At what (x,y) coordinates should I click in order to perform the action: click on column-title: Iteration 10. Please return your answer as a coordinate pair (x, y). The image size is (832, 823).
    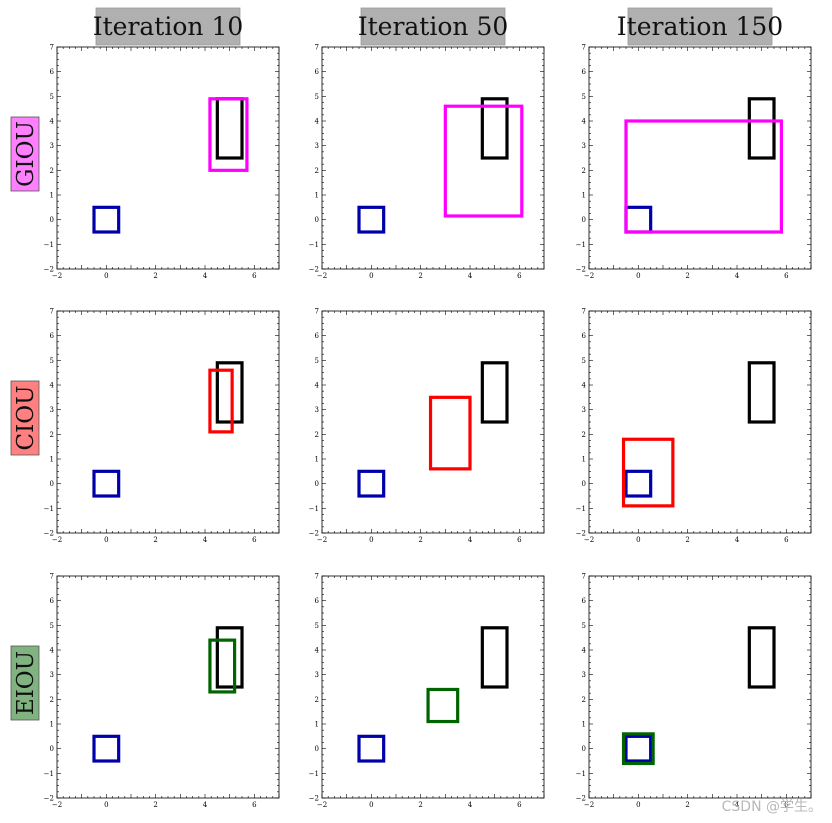
    Looking at the image, I should click on (168, 26).